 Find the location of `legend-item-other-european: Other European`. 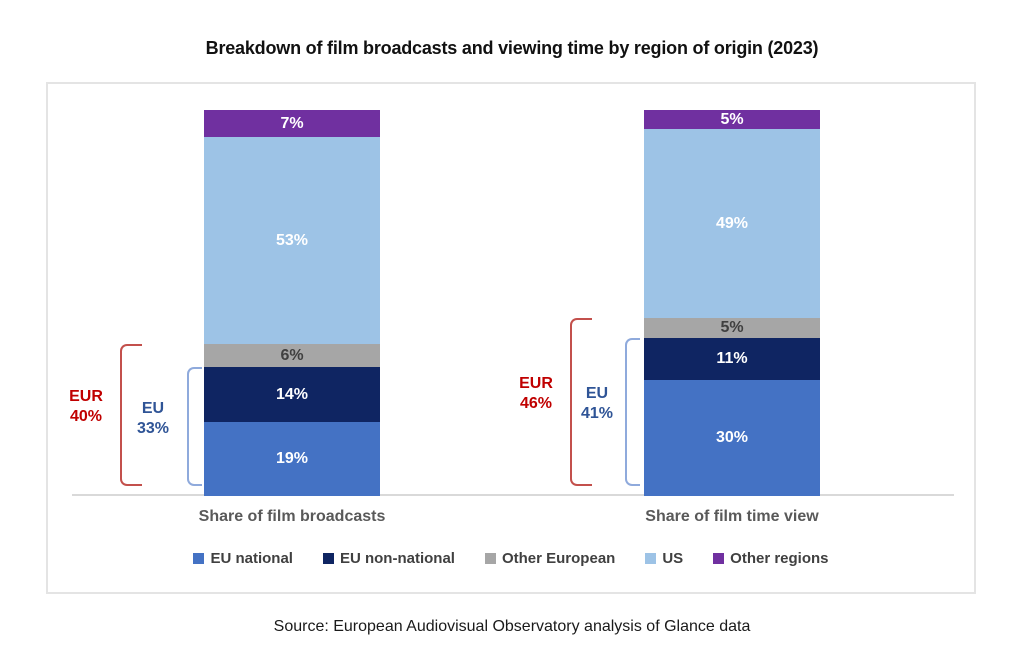

legend-item-other-european: Other European is located at coordinates (550, 558).